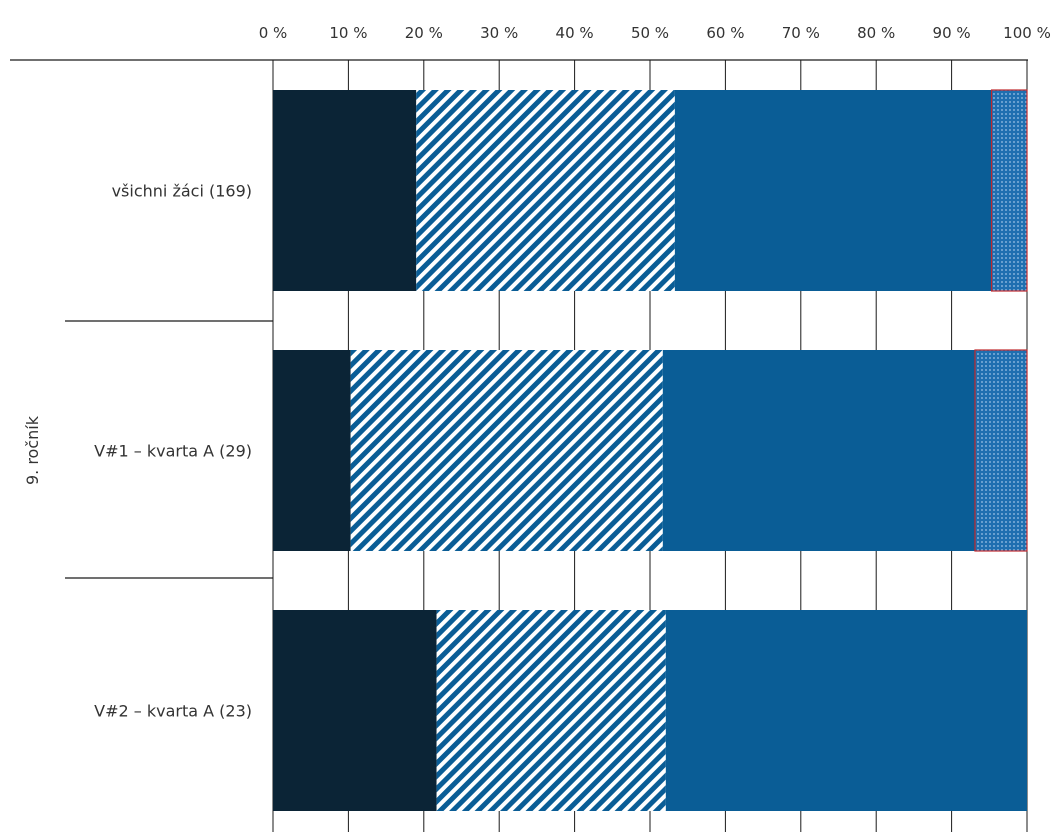  Describe the element at coordinates (173, 711) in the screenshot. I see `category-label: V#2 – kvarta A (23)` at that location.